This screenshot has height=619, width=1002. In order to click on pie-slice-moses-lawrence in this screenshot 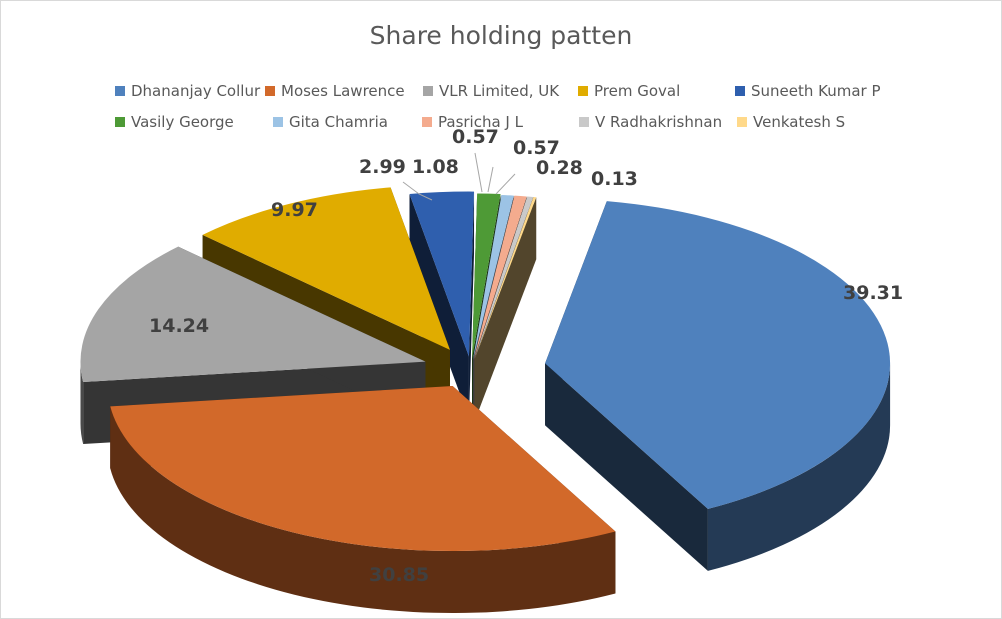, I will do `click(363, 469)`.